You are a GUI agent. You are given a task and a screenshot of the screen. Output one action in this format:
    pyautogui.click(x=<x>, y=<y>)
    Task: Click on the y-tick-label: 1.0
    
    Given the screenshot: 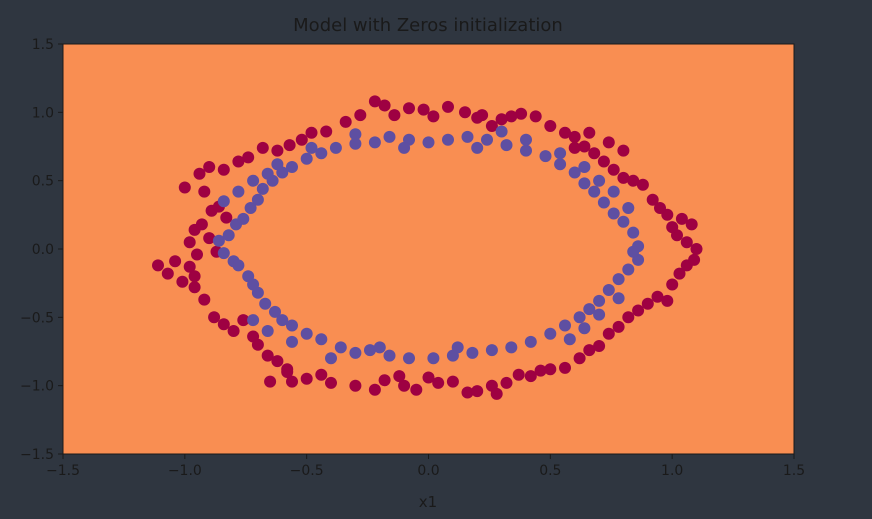 What is the action you would take?
    pyautogui.click(x=43, y=113)
    